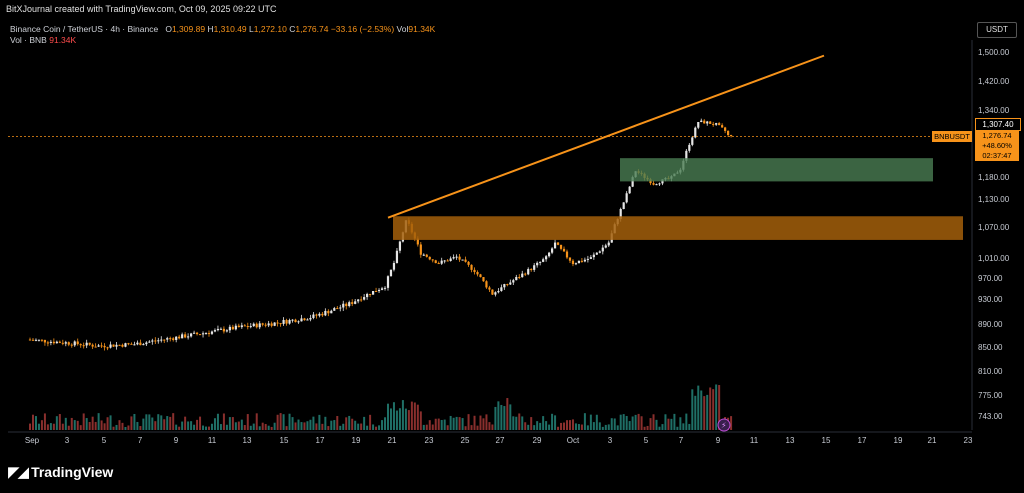 This screenshot has height=493, width=1024. Describe the element at coordinates (994, 110) in the screenshot. I see `price-tick-label: 1,340.00` at that location.